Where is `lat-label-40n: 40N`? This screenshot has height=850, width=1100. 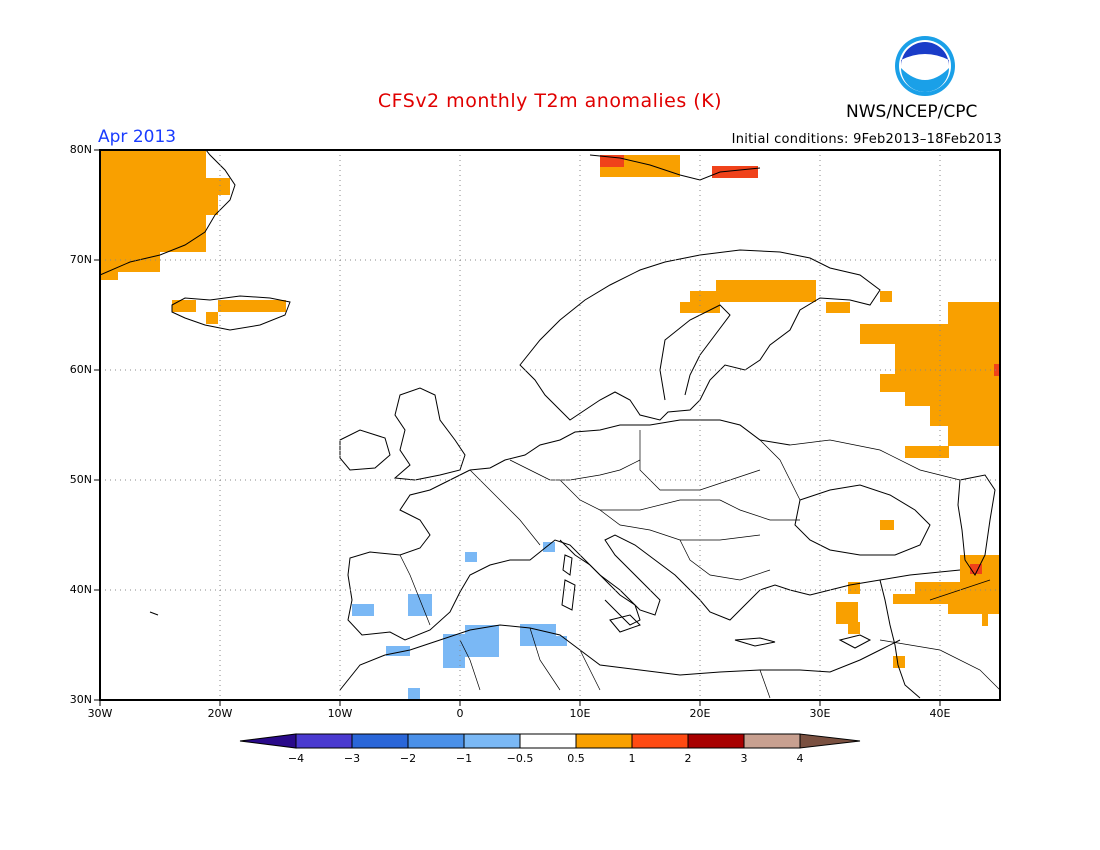 lat-label-40n: 40N is located at coordinates (80, 589).